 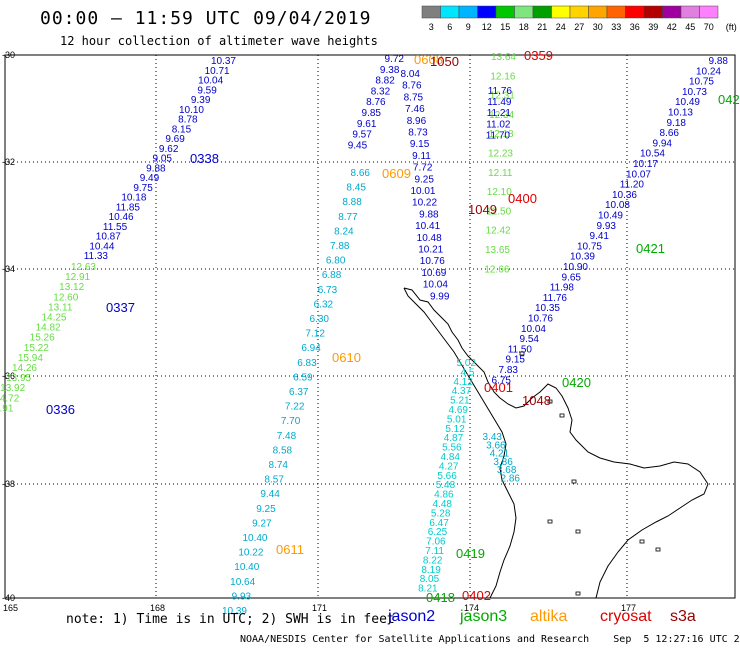 What do you see at coordinates (493, 437) in the screenshot?
I see `wave-height-value: 3.43` at bounding box center [493, 437].